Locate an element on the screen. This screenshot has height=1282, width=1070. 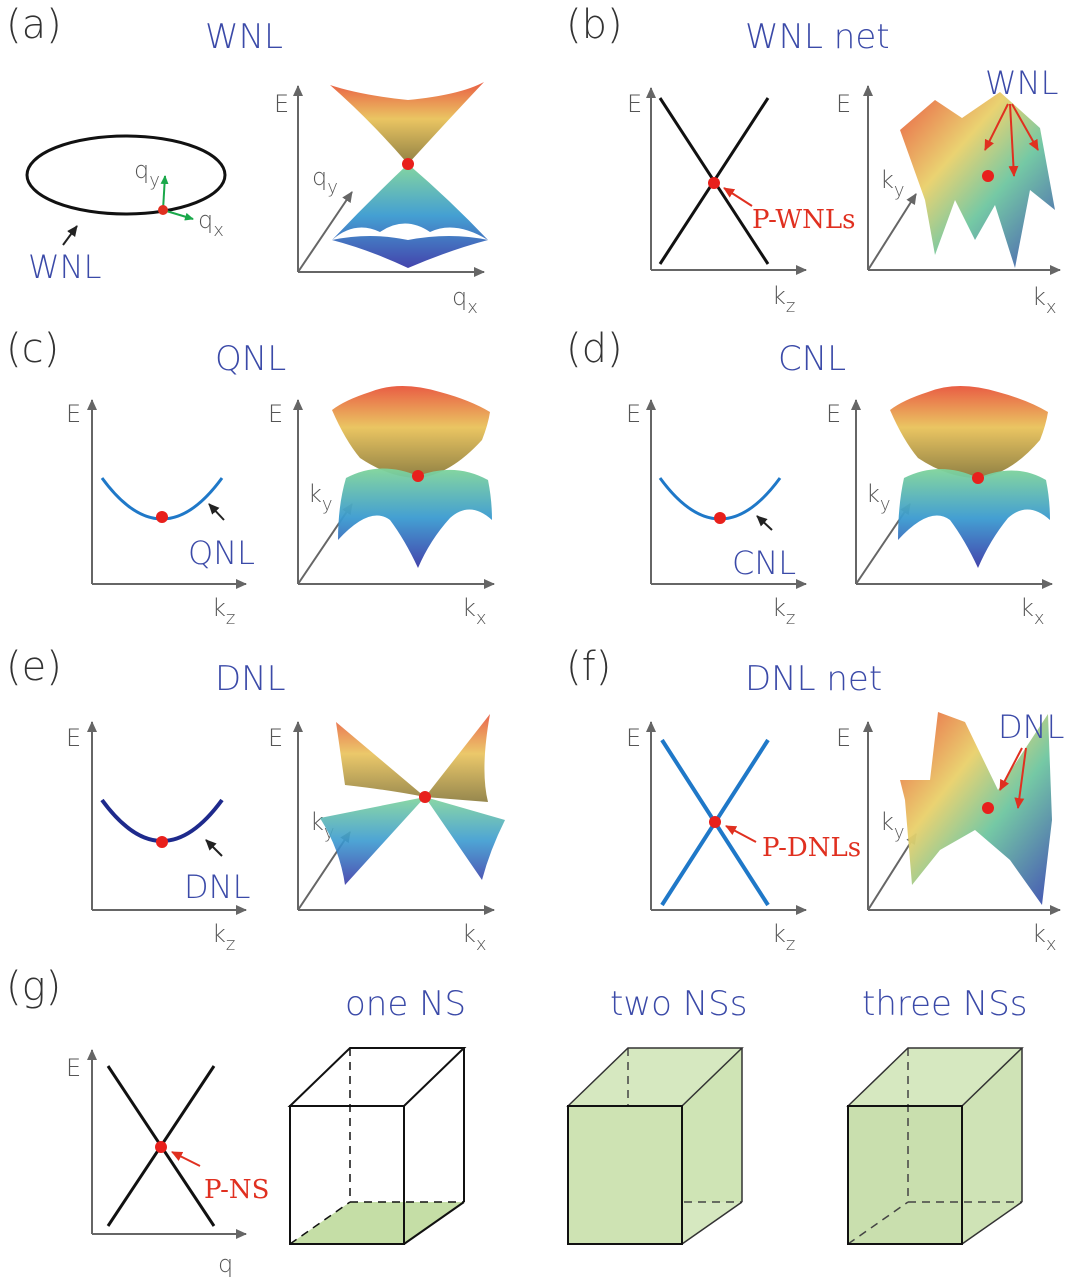
e-axis-E-label: E is located at coordinates (73, 738).